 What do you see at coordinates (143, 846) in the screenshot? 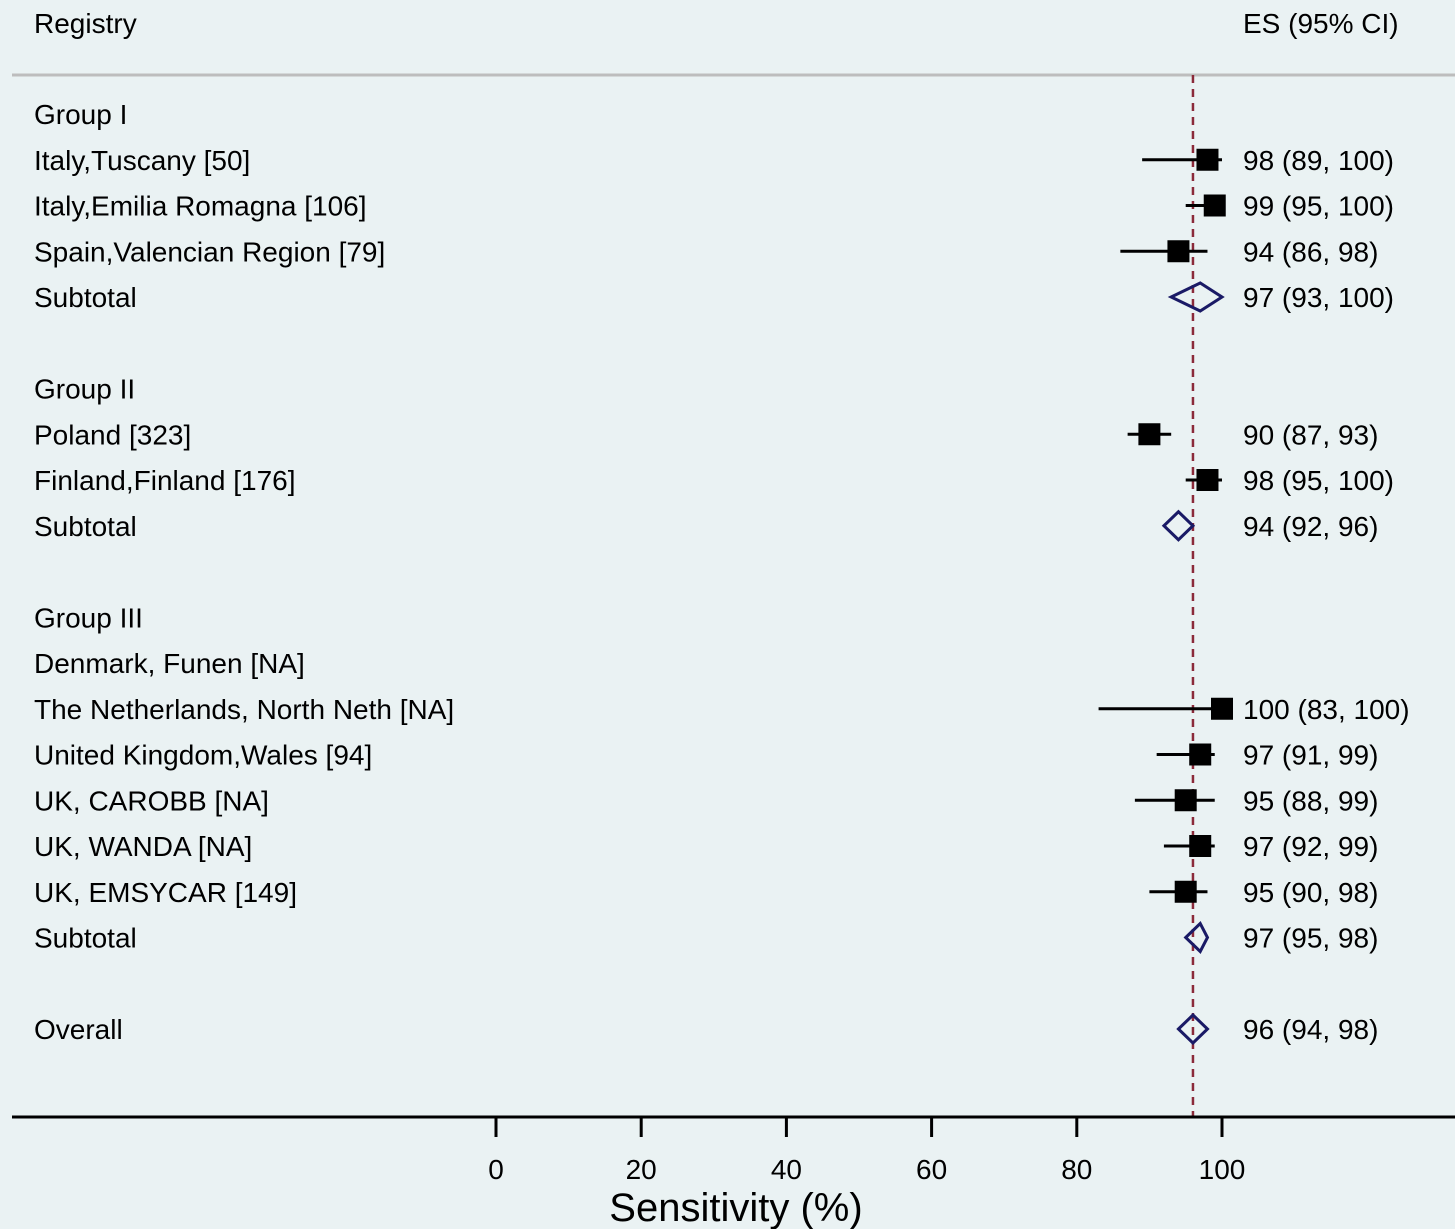
I see `row-label: UK, WANDA [NA]` at bounding box center [143, 846].